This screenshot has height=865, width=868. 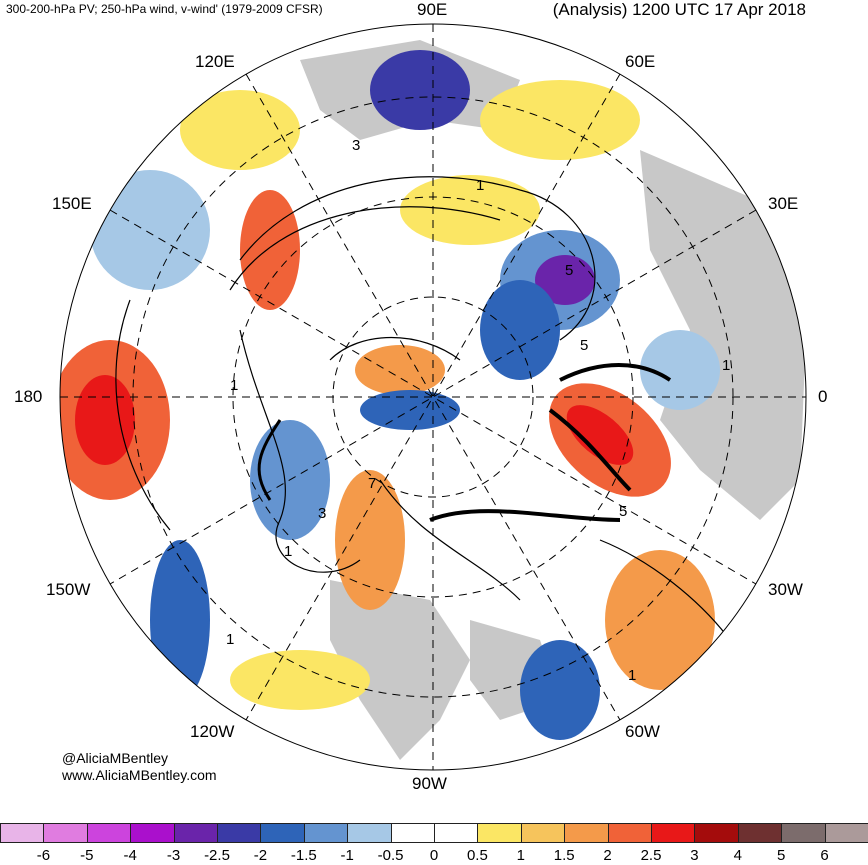 What do you see at coordinates (217, 855) in the screenshot?
I see `colorbar-tick-label: -2.5` at bounding box center [217, 855].